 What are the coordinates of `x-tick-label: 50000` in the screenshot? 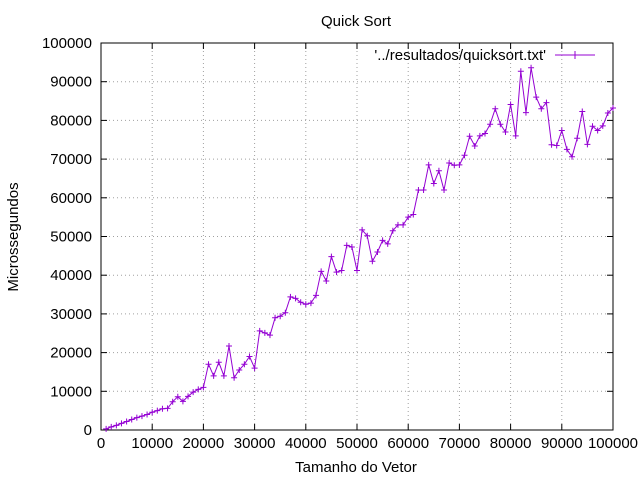 It's located at (357, 443).